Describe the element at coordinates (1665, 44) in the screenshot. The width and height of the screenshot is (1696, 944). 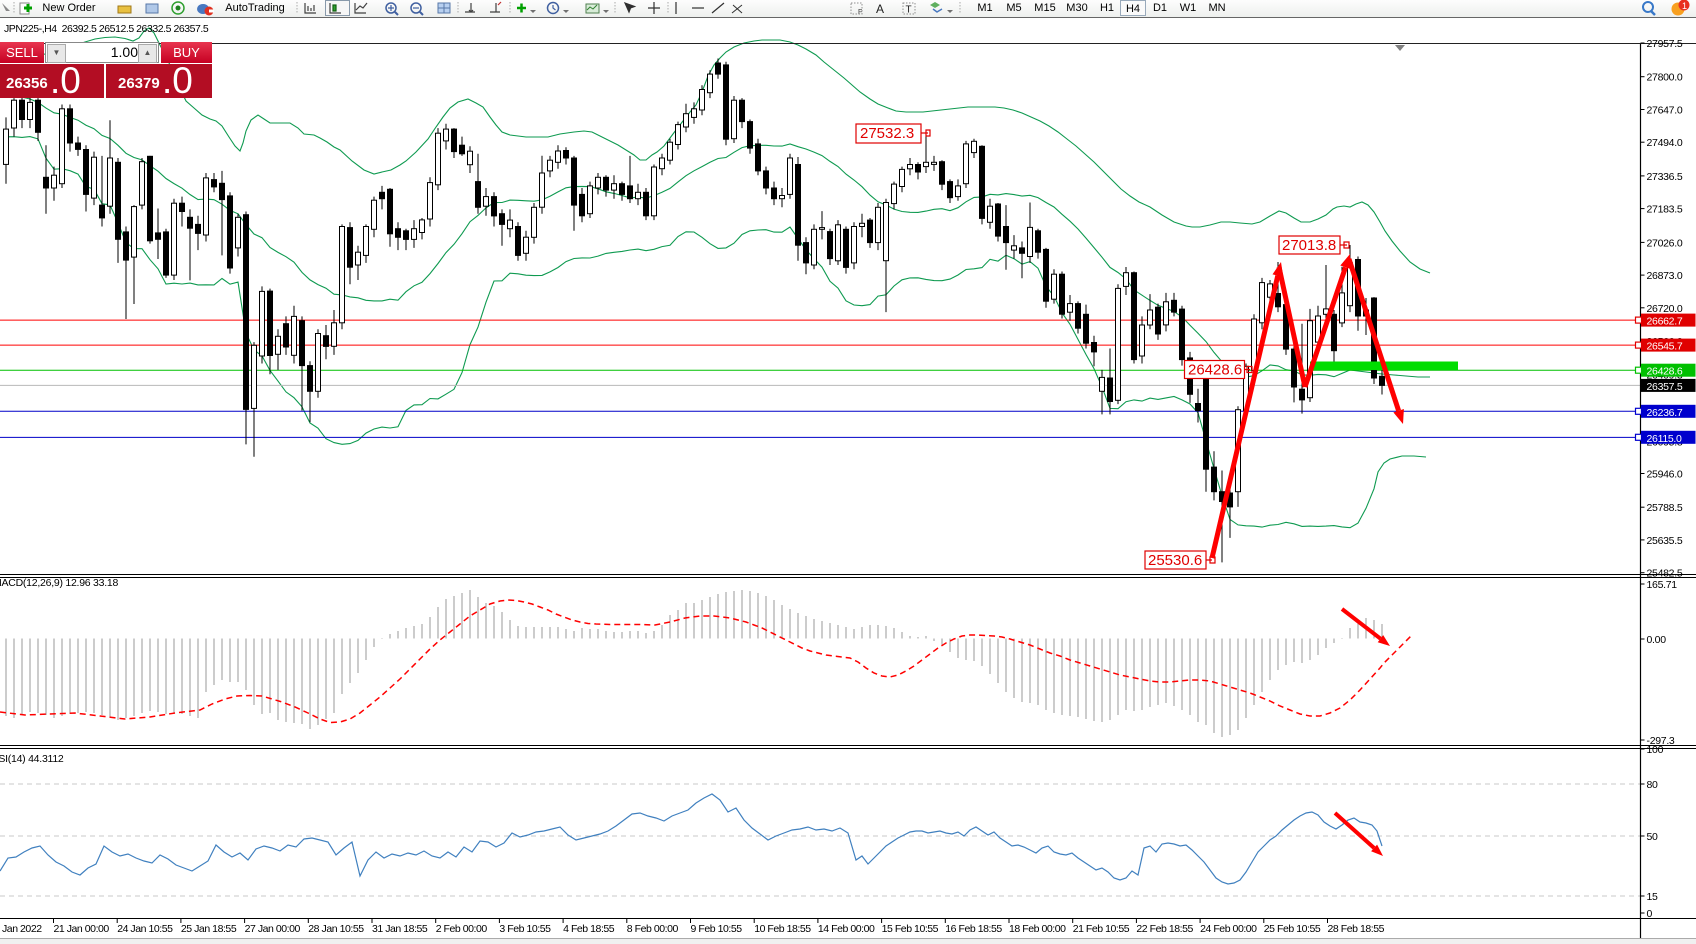
I see `svg-text: 27957.5` at that location.